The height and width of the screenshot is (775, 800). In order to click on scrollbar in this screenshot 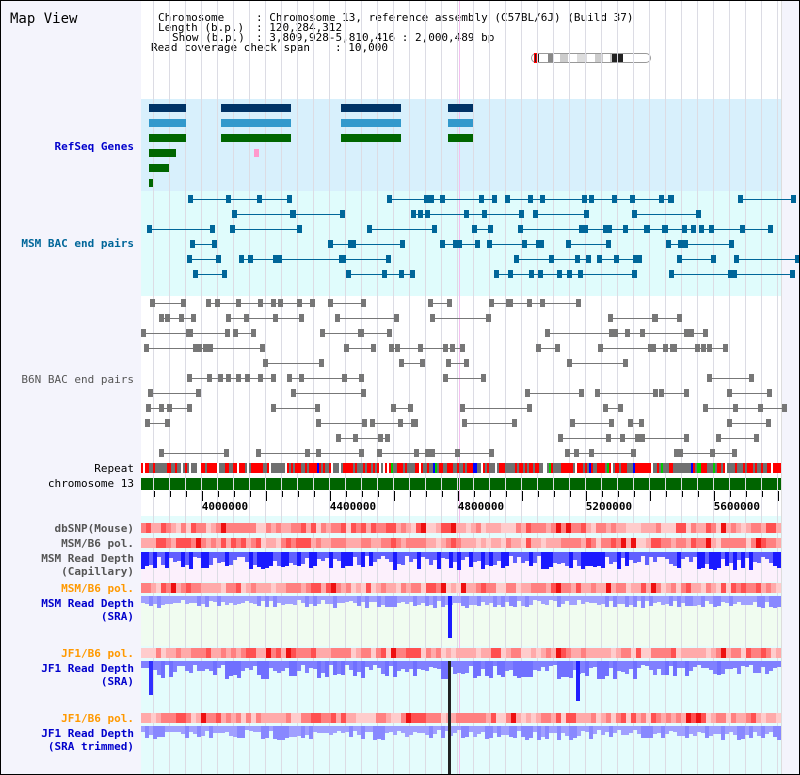, I will do `click(790, 387)`.